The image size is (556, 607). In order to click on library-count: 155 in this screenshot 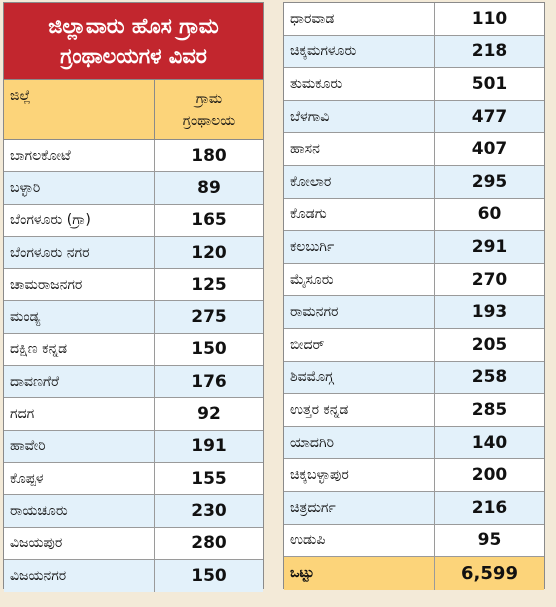, I will do `click(209, 478)`.